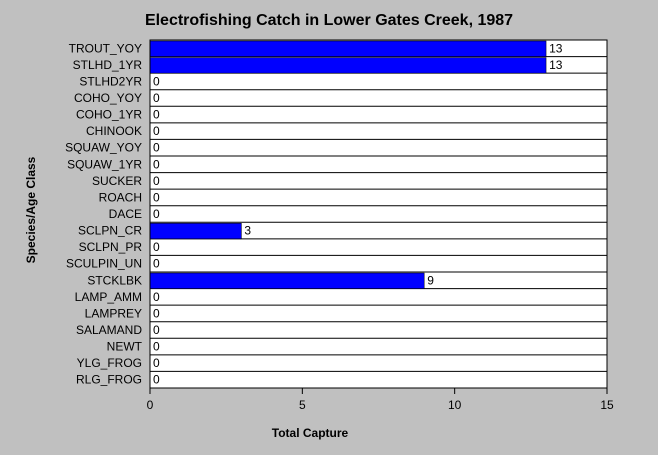  I want to click on bar-sclpn-cr, so click(195, 231).